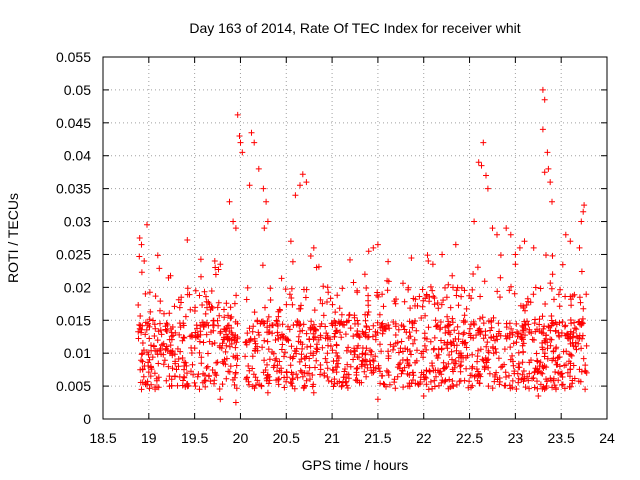 This screenshot has width=640, height=480. I want to click on x-tick-label: 20.5, so click(286, 438).